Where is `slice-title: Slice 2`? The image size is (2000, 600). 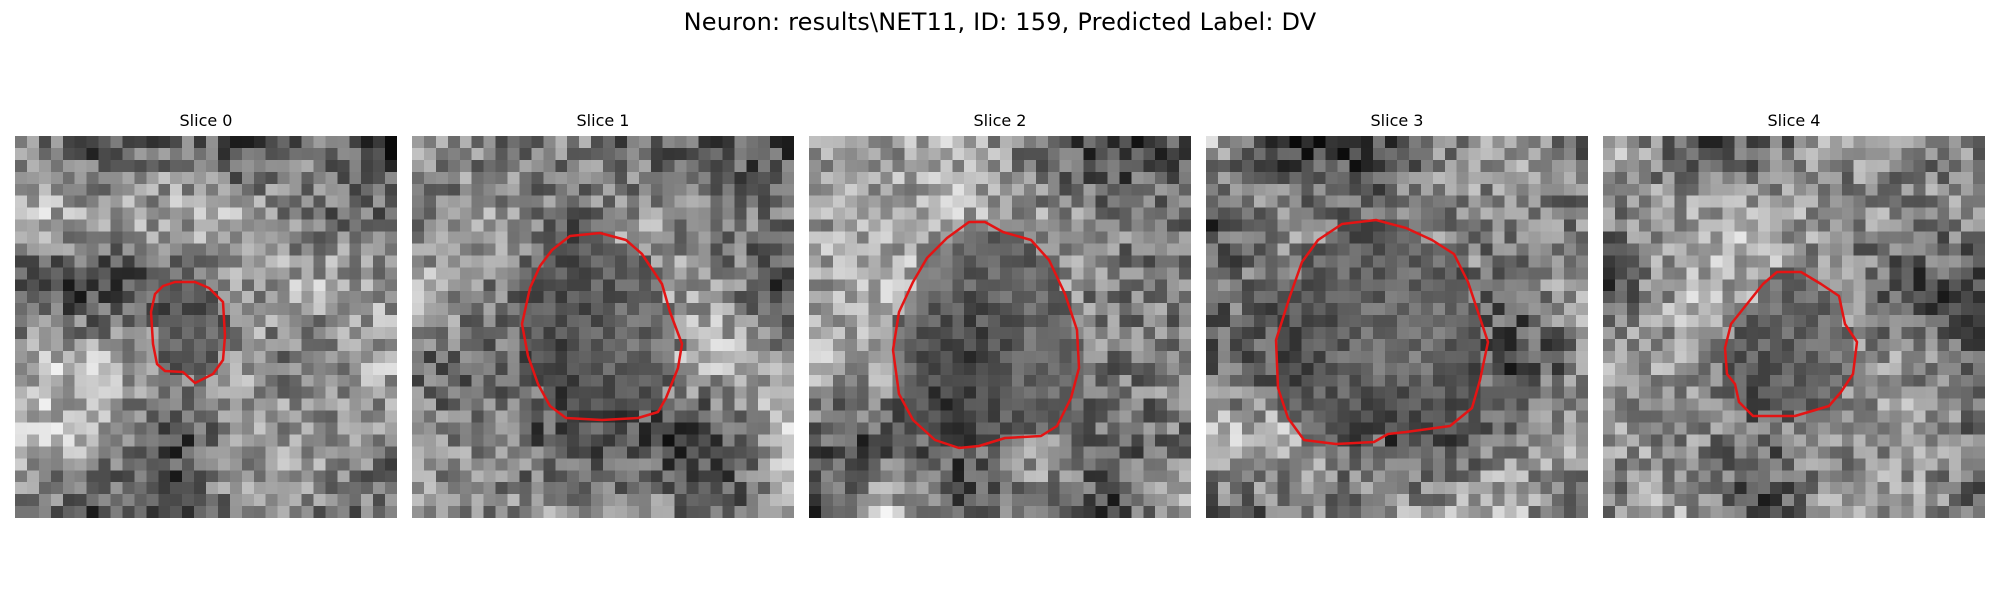 slice-title: Slice 2 is located at coordinates (1000, 120).